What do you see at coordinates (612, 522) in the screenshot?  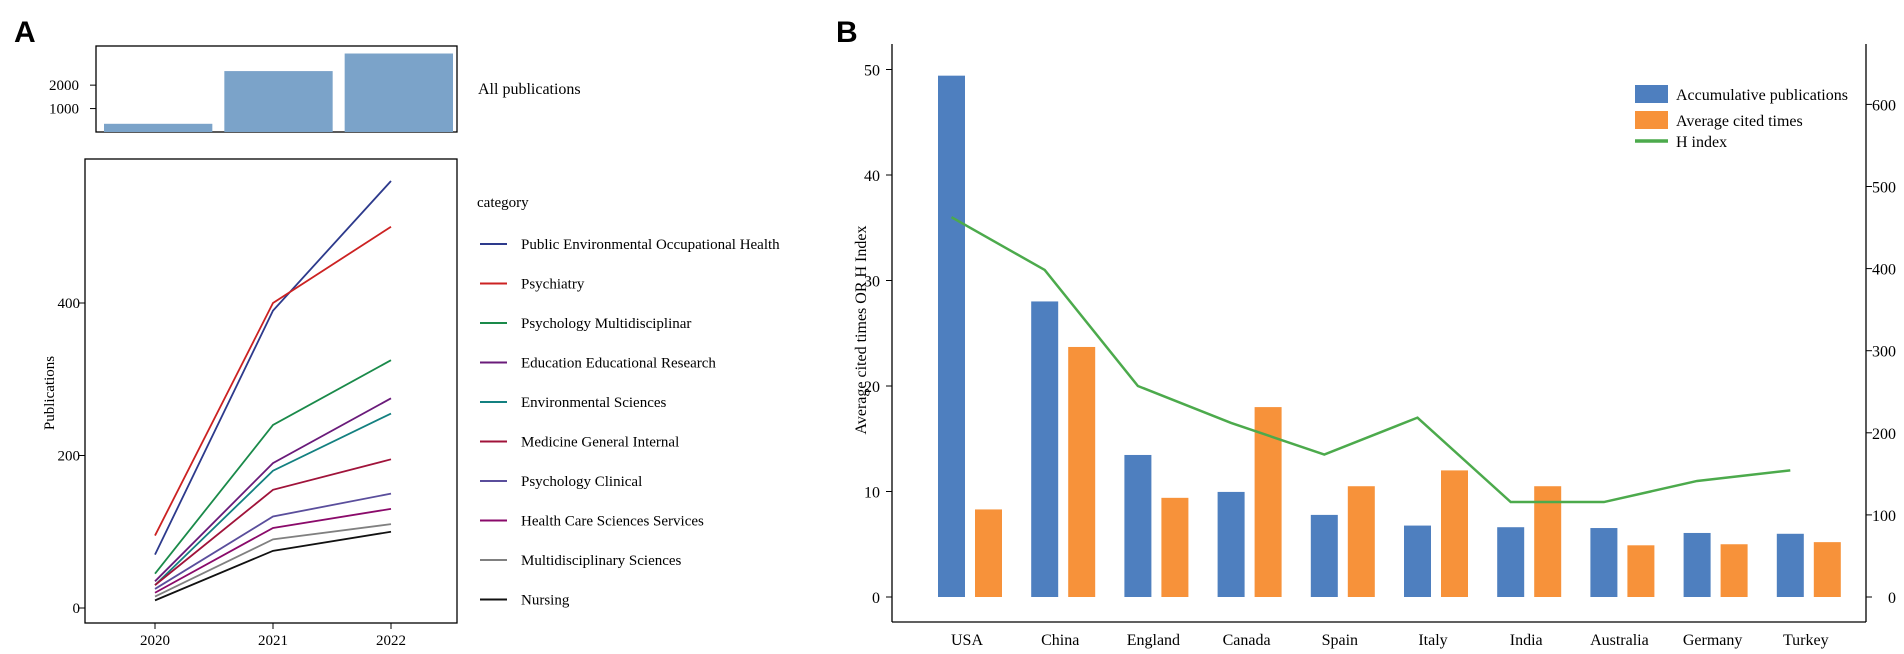 I see `a-legend-label: Health Care Sciences Services` at bounding box center [612, 522].